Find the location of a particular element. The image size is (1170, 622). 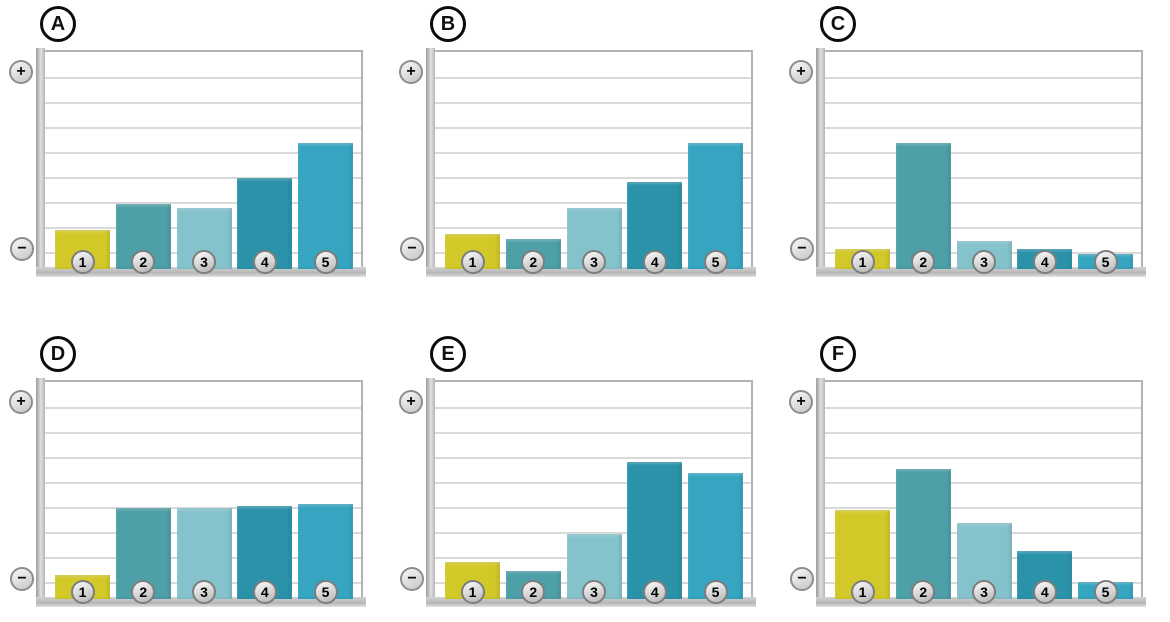

panel-label: E is located at coordinates (448, 354).